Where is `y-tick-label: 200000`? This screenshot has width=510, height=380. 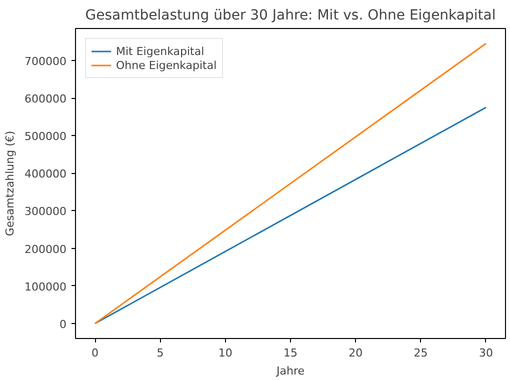
y-tick-label: 200000 is located at coordinates (45, 249).